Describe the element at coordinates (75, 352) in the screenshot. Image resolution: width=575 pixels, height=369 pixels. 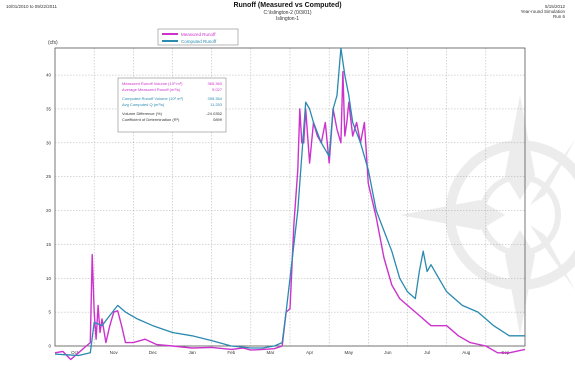
I see `x-tick-label: Oct` at that location.